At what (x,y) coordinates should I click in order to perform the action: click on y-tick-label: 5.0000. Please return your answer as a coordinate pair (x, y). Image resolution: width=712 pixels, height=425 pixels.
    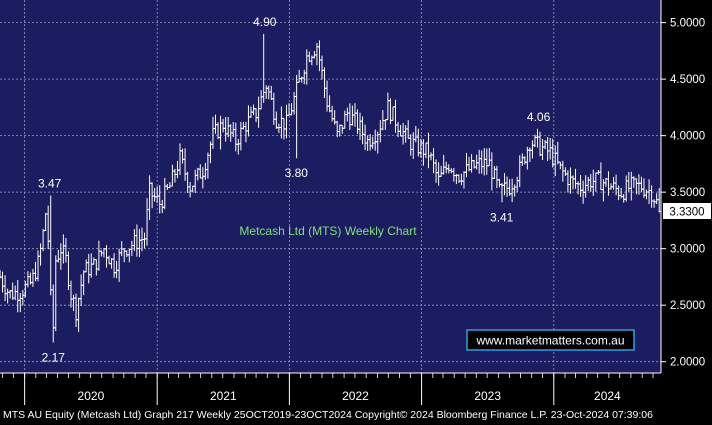
    Looking at the image, I should click on (687, 24).